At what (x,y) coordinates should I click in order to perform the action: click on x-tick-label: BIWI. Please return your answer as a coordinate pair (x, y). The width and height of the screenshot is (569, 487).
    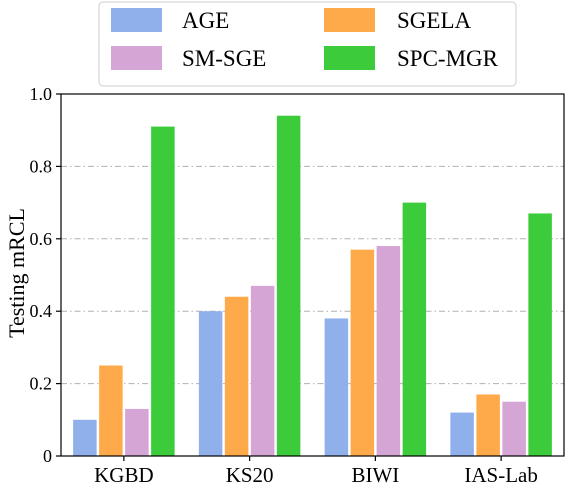
    Looking at the image, I should click on (375, 475).